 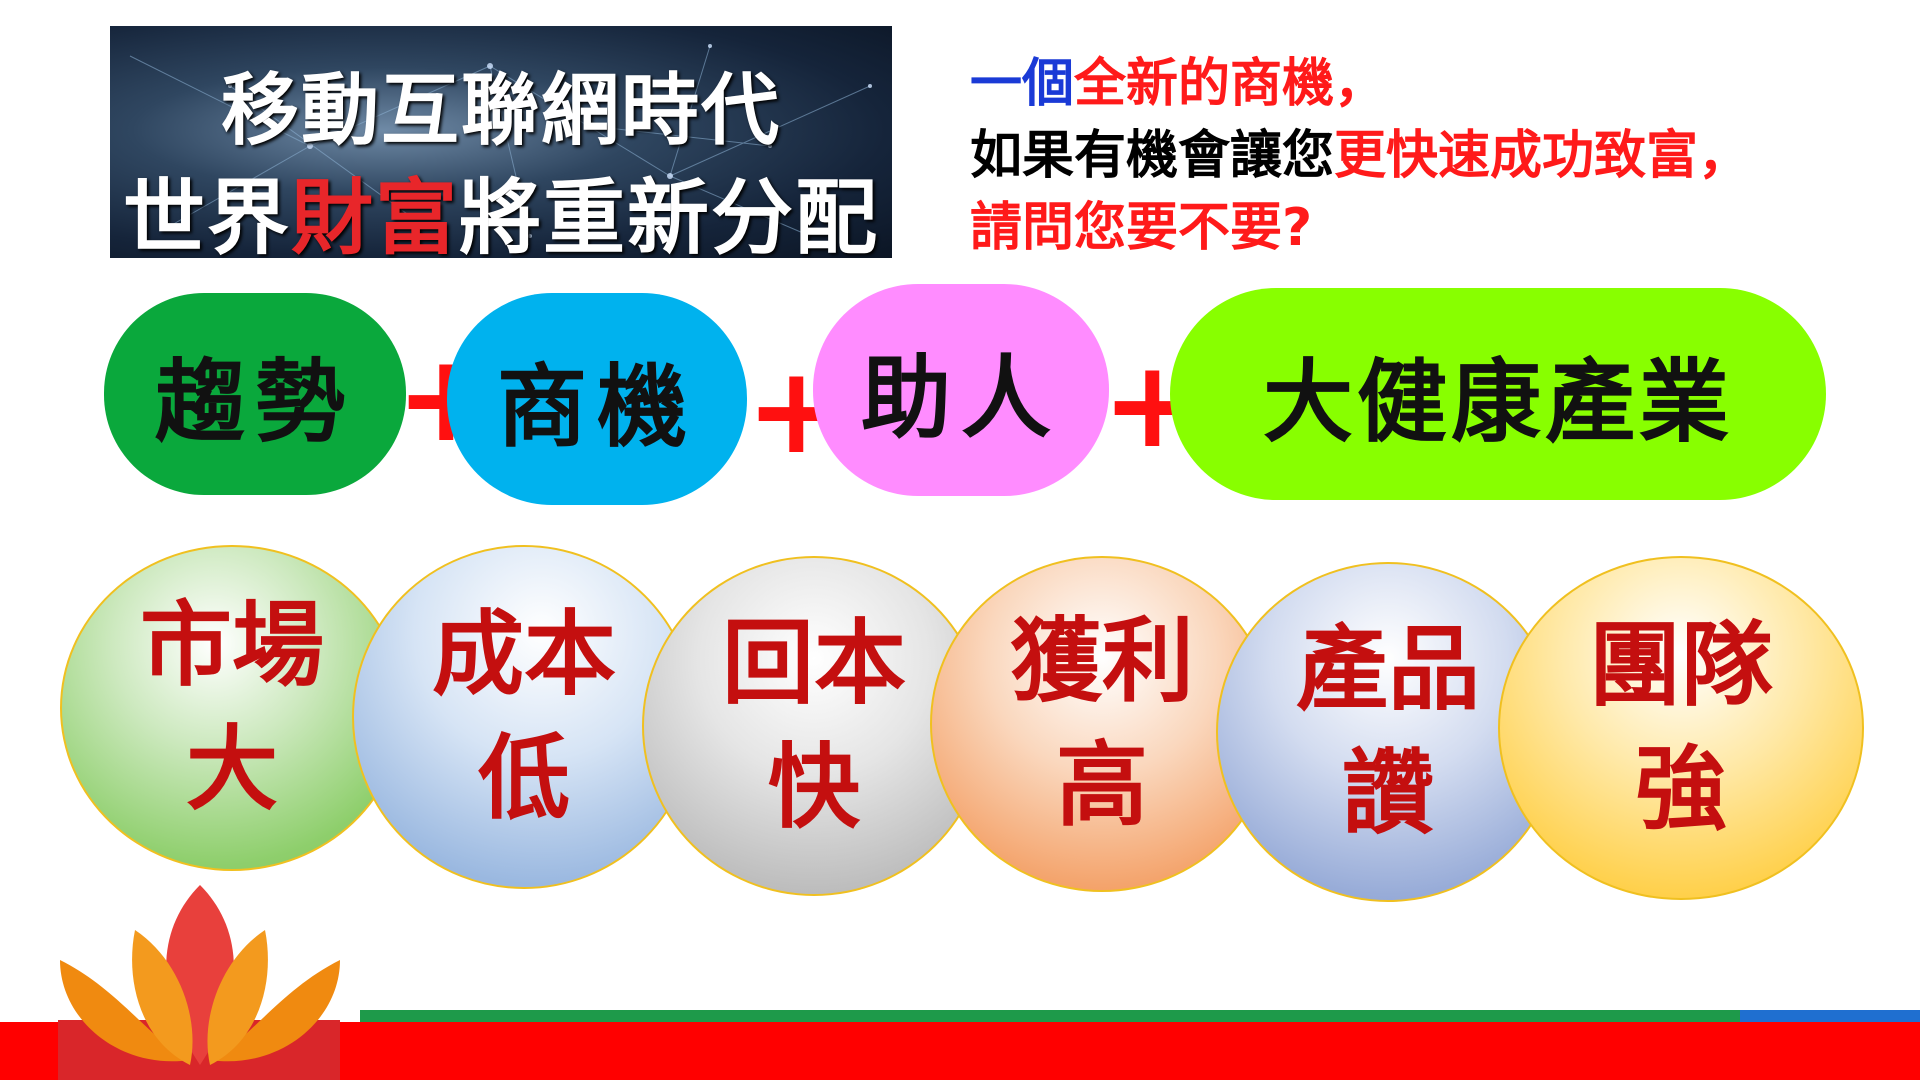 I want to click on pill-health-industry: 大健康產業, so click(x=1498, y=394).